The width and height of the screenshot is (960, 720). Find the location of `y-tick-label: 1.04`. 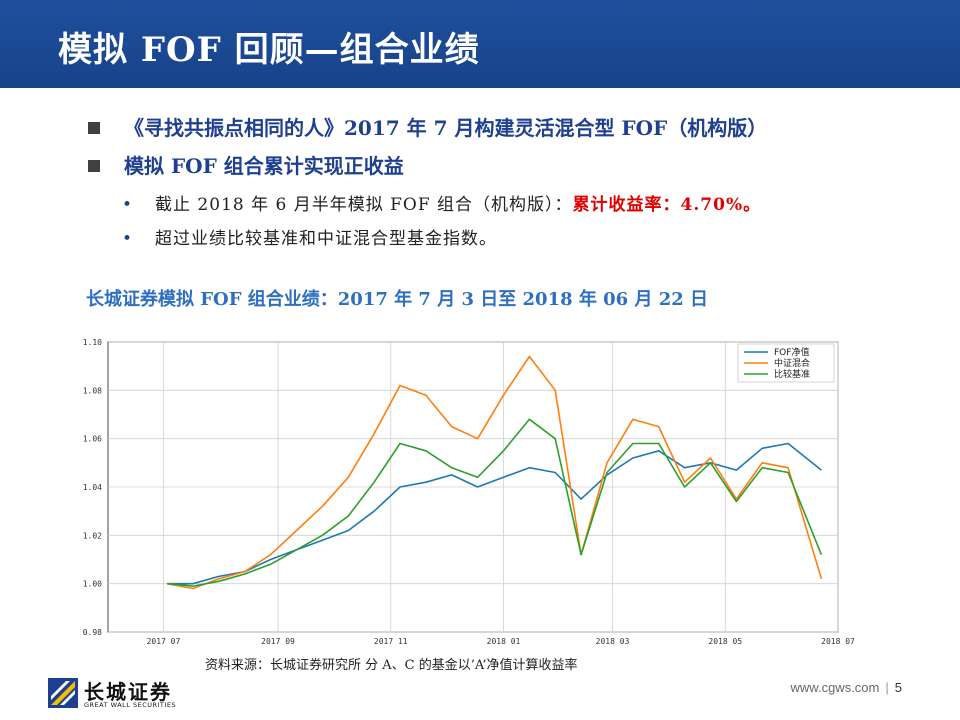

y-tick-label: 1.04 is located at coordinates (92, 487).